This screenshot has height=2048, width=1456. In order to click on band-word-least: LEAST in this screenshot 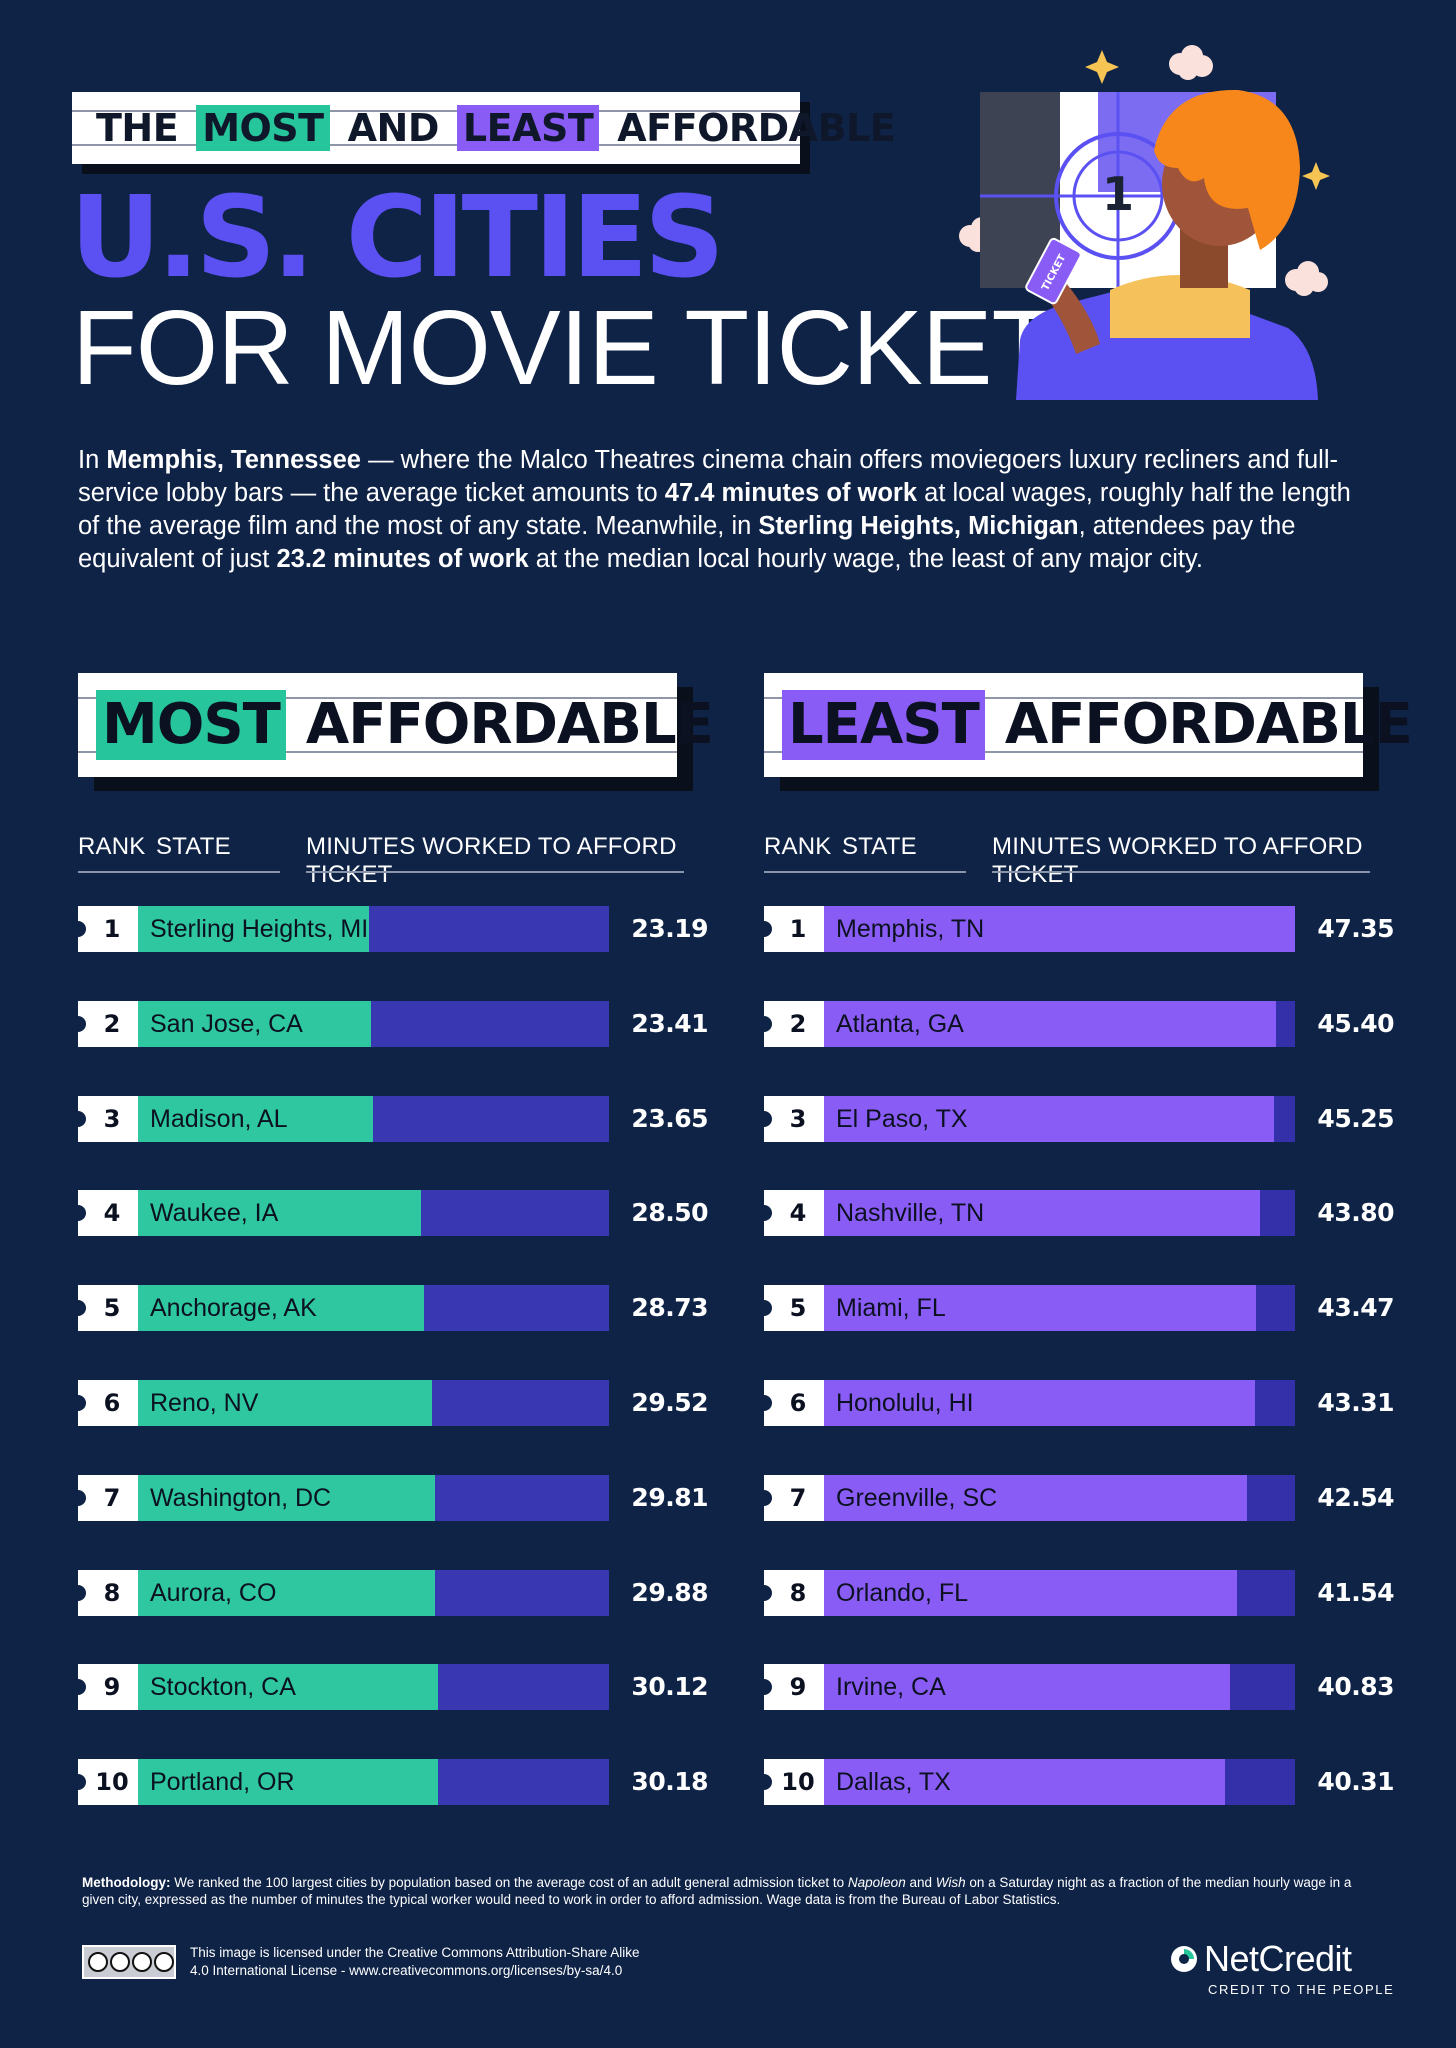, I will do `click(528, 128)`.